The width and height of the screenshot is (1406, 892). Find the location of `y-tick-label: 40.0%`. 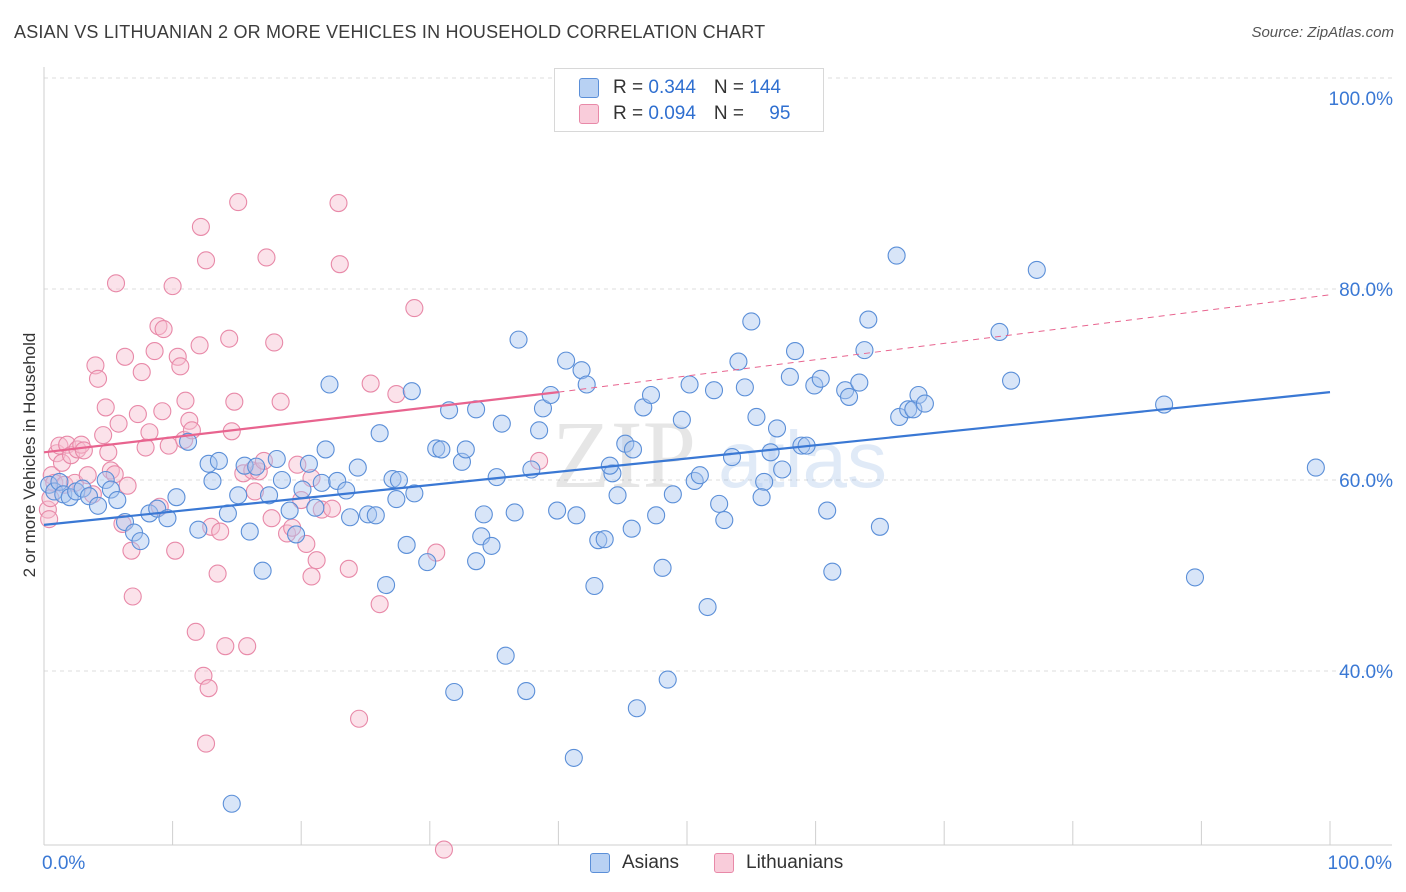

y-tick-label: 40.0% is located at coordinates (1366, 672).